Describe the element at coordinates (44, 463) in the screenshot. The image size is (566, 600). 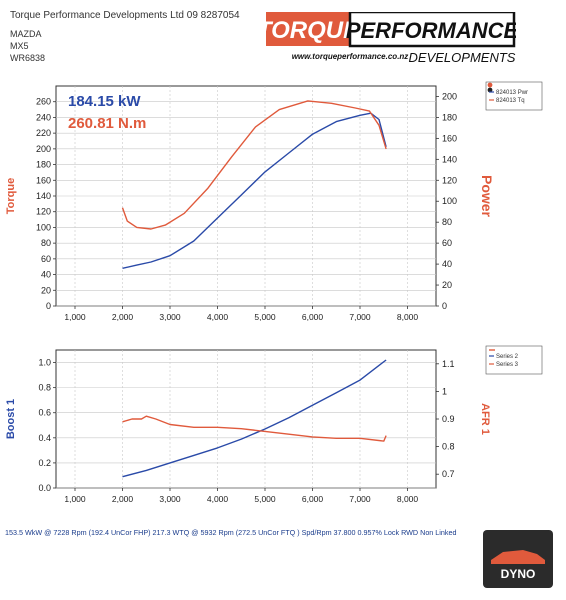
I see `bottom-ytick-label: 0.2` at that location.